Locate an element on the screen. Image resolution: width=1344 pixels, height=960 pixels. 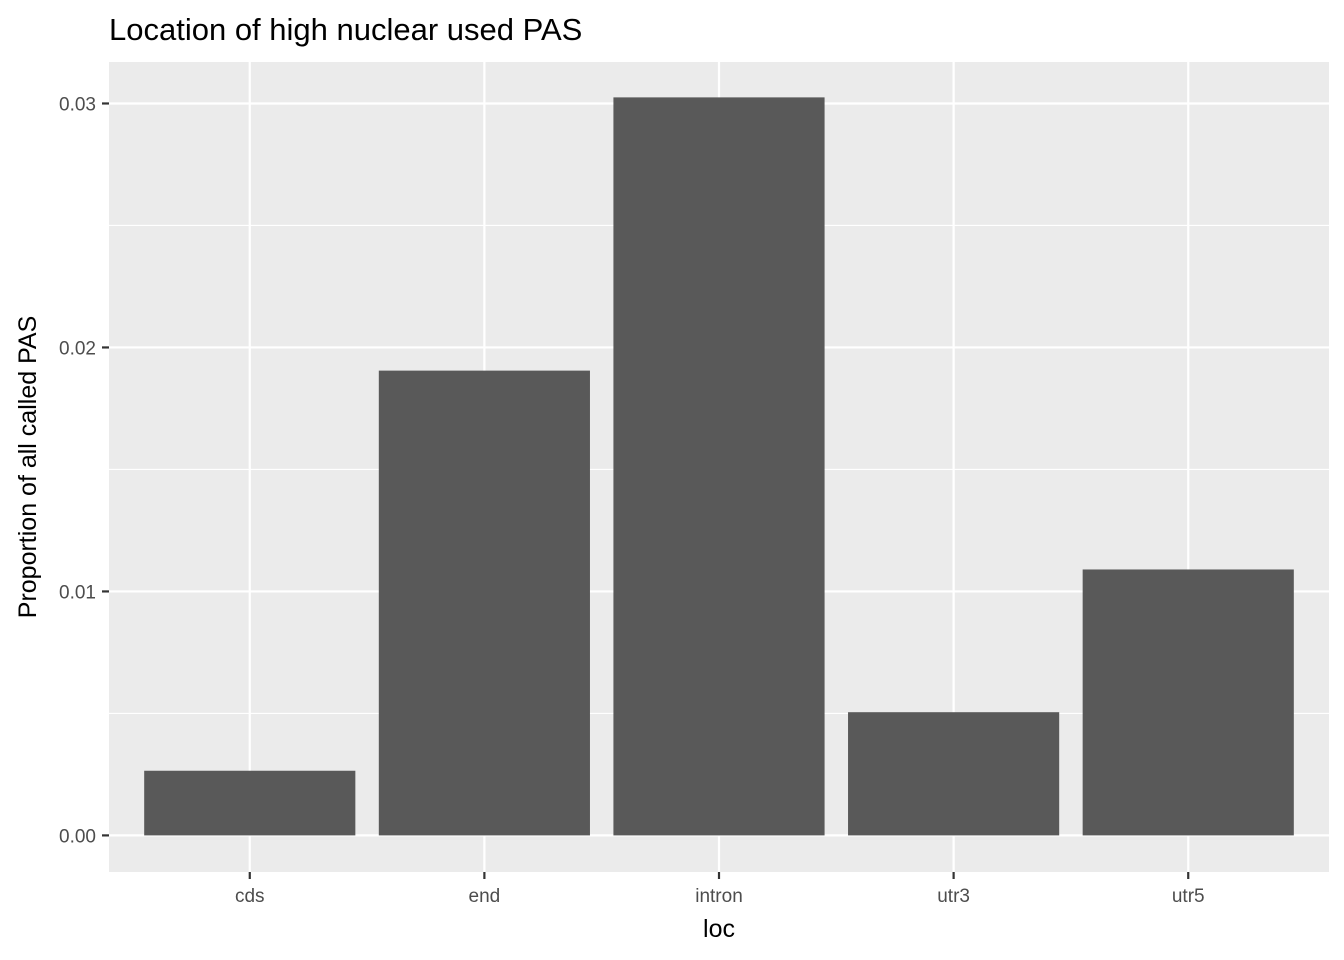
x-tick-label: intron is located at coordinates (719, 896).